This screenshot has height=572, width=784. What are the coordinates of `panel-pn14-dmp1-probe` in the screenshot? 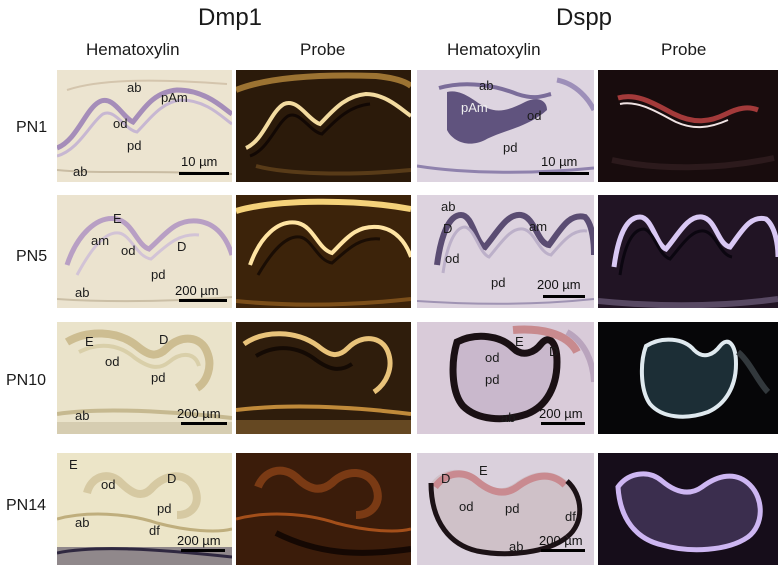 It's located at (323, 509).